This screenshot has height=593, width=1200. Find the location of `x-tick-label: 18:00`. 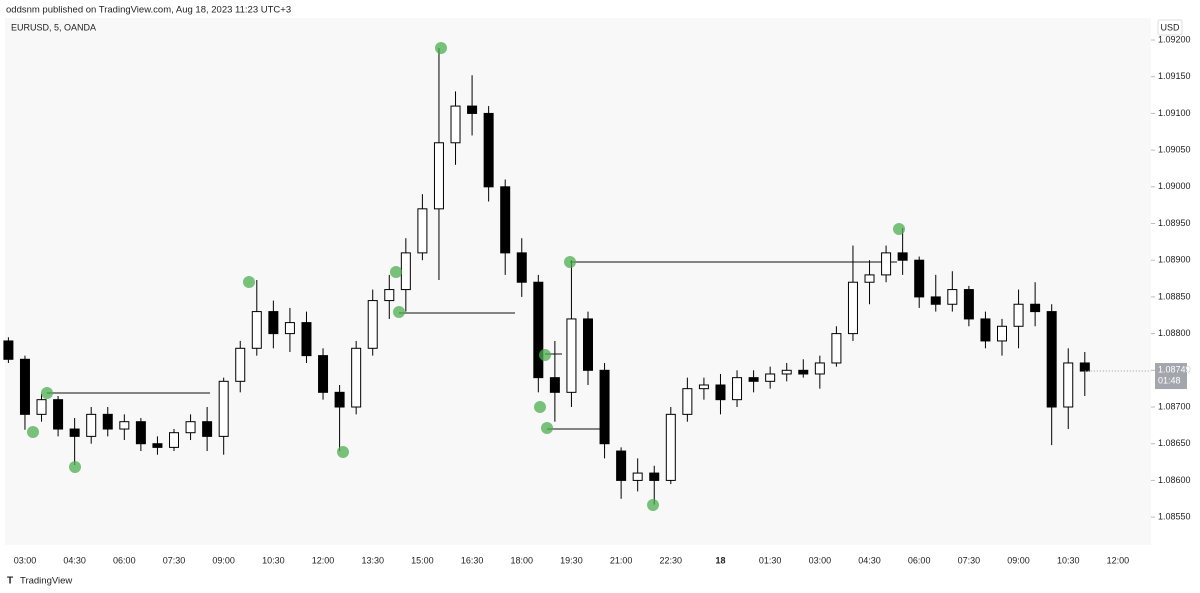

x-tick-label: 18:00 is located at coordinates (521, 560).